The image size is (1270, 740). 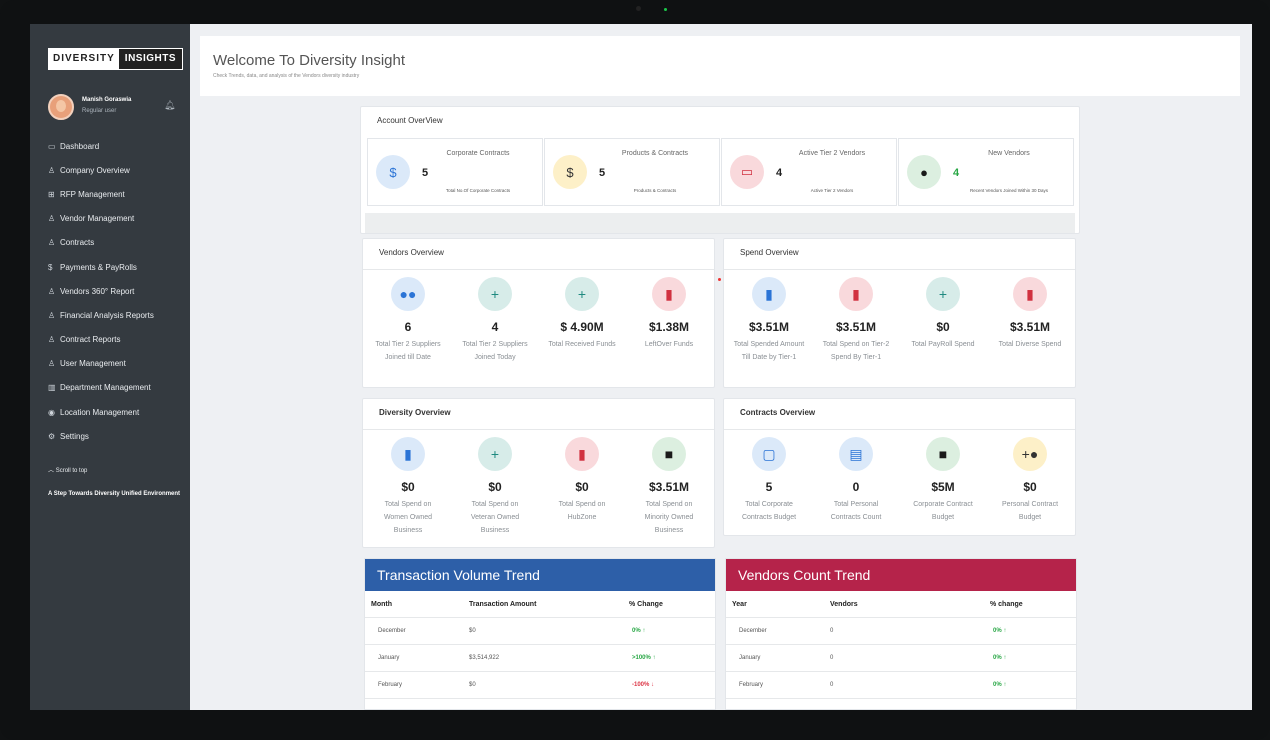 What do you see at coordinates (924, 172) in the screenshot?
I see `user-icon: ●` at bounding box center [924, 172].